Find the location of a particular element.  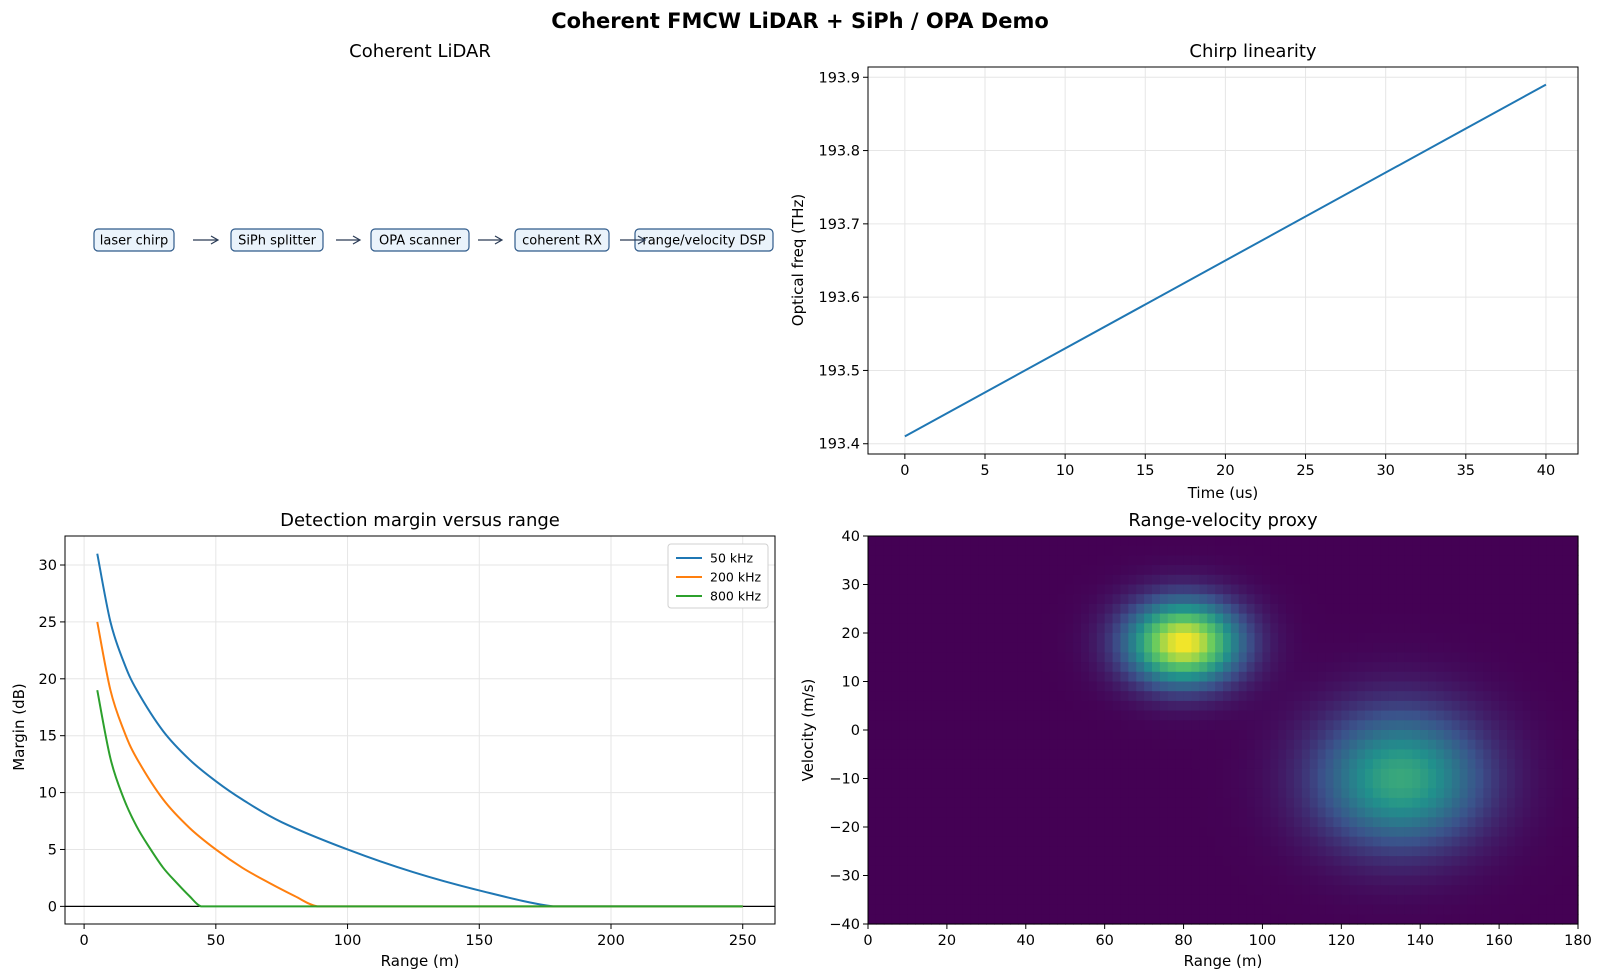

x-tick-label: 50 is located at coordinates (216, 941).